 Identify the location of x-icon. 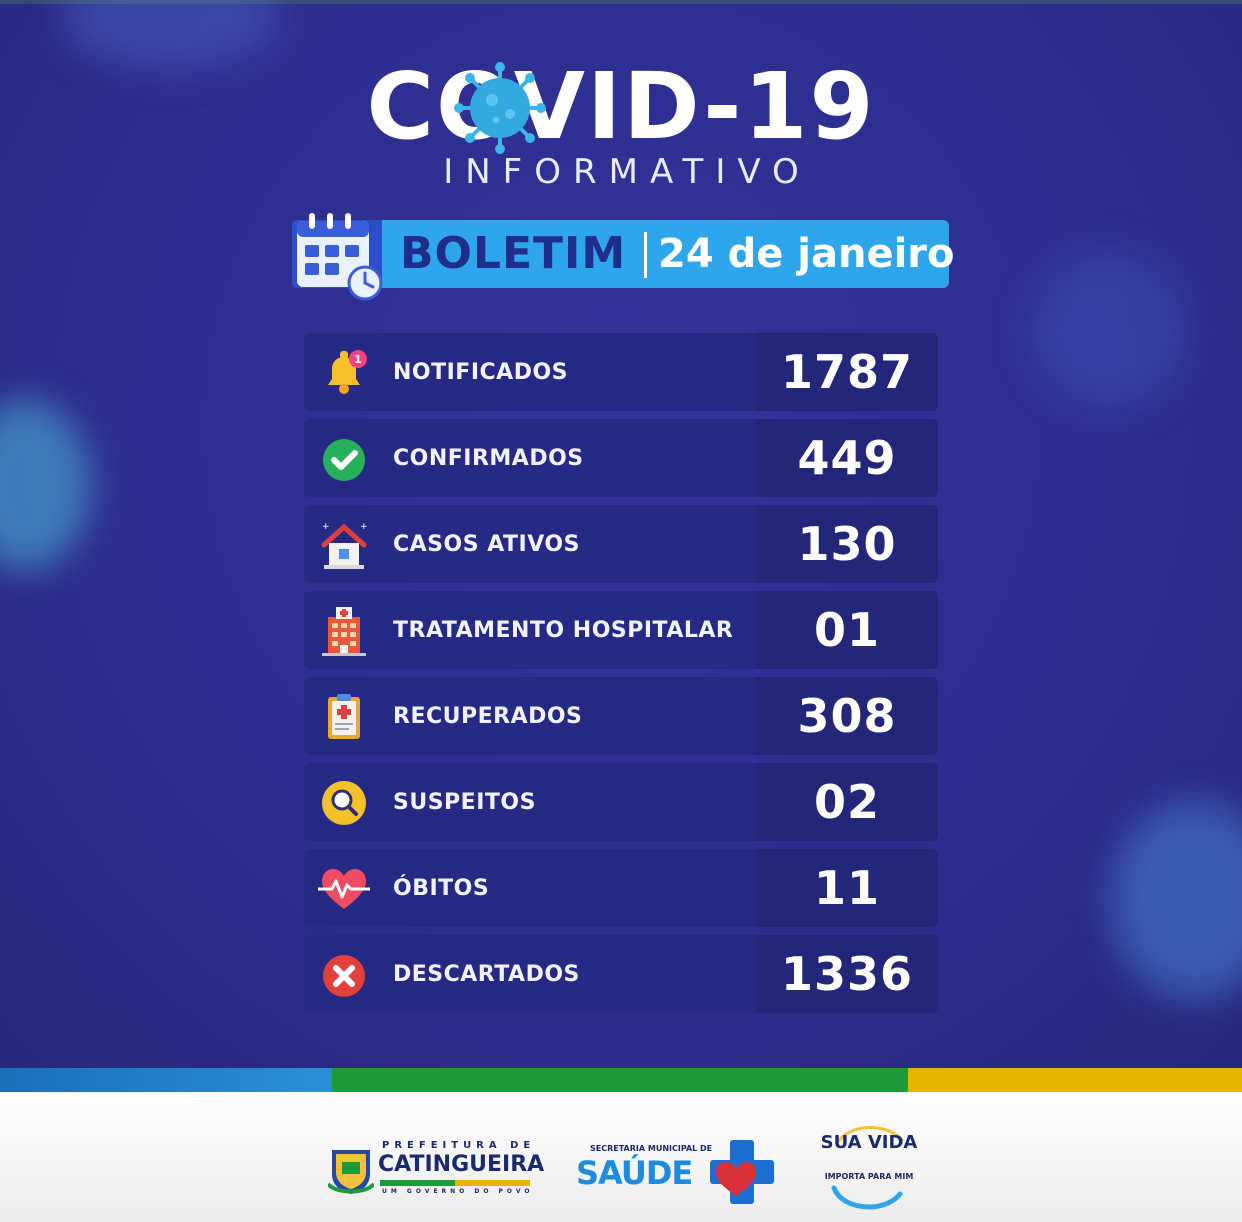
(344, 976).